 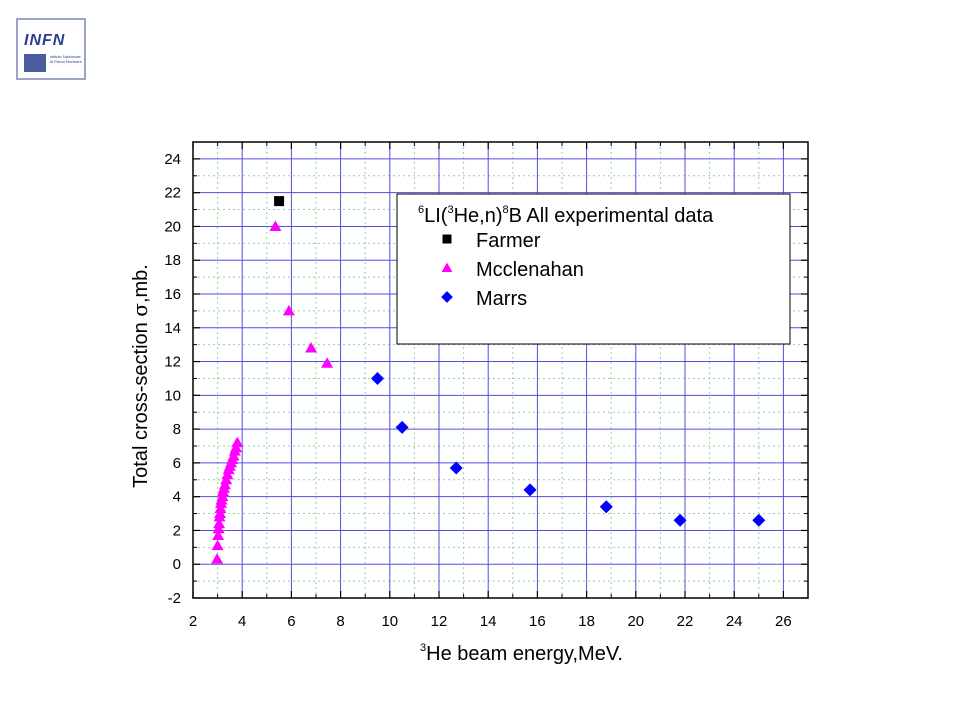 What do you see at coordinates (45, 40) in the screenshot?
I see `logo-wordmark: INFN` at bounding box center [45, 40].